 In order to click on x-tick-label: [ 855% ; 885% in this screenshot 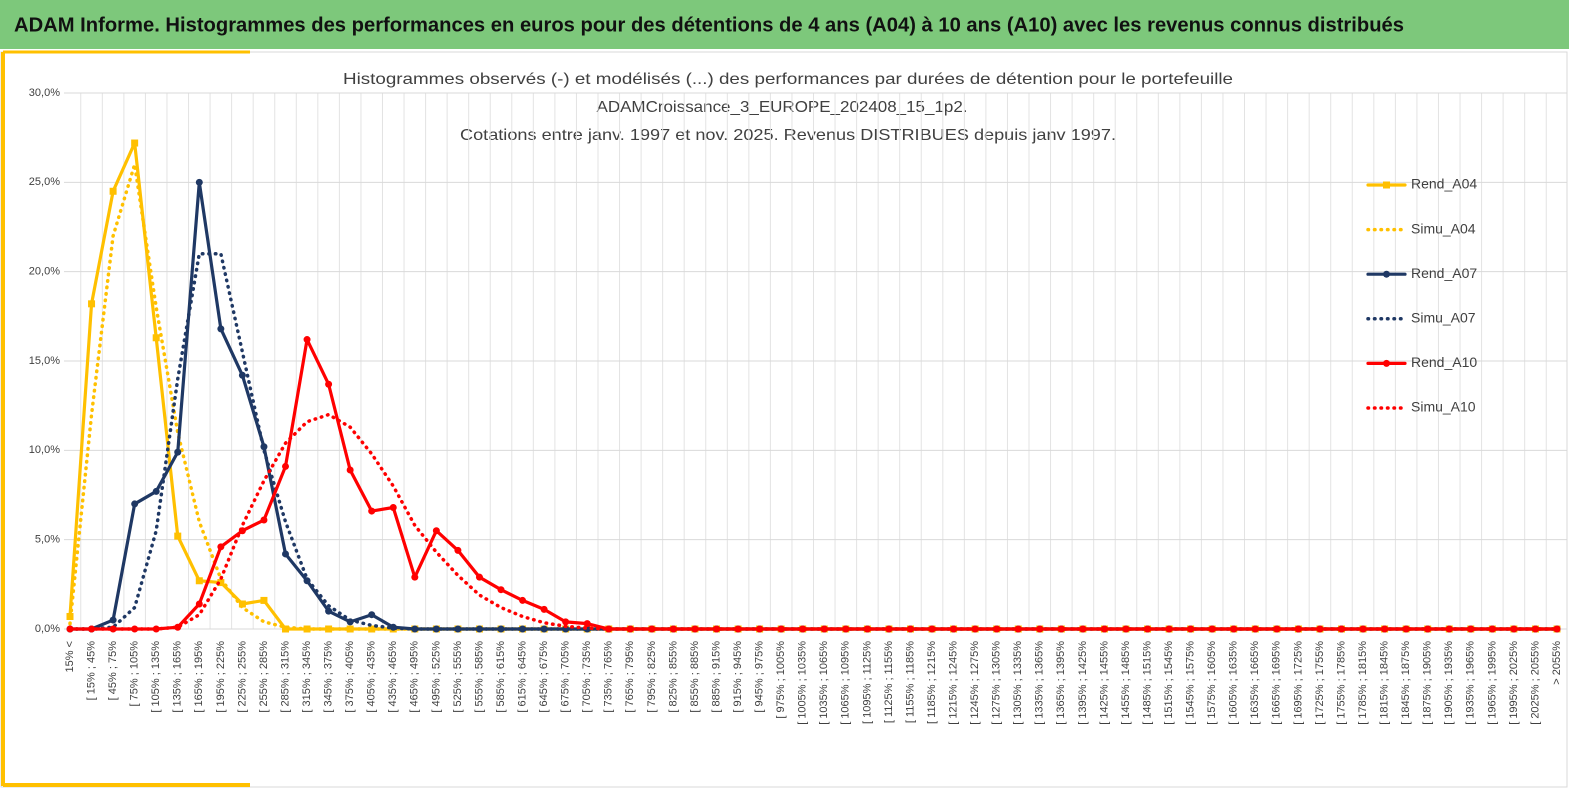, I will do `click(695, 677)`.